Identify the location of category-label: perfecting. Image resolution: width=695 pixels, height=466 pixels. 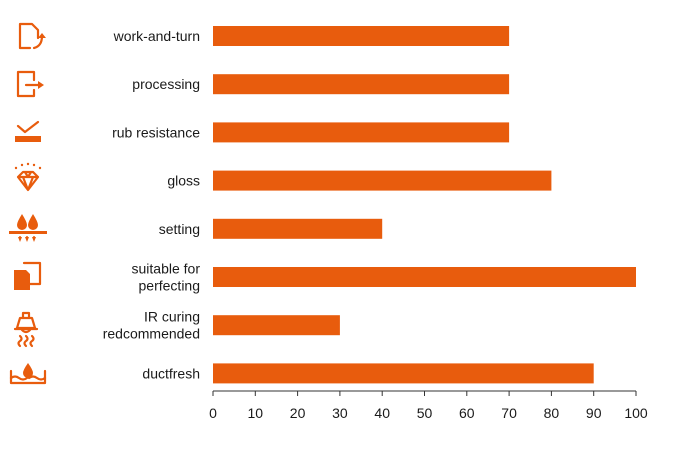
(169, 286).